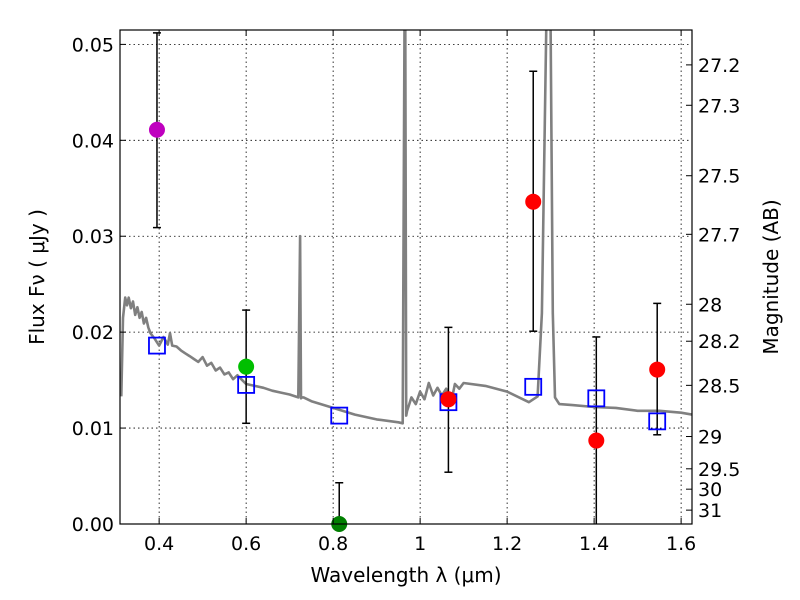 Image resolution: width=800 pixels, height=600 pixels. I want to click on x-tick-label: 1.4, so click(594, 544).